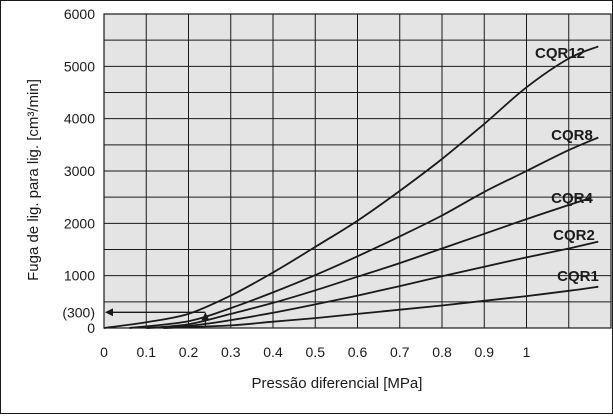 Image resolution: width=613 pixels, height=419 pixels. Describe the element at coordinates (572, 135) in the screenshot. I see `series-label-cqr8: CQR8` at that location.